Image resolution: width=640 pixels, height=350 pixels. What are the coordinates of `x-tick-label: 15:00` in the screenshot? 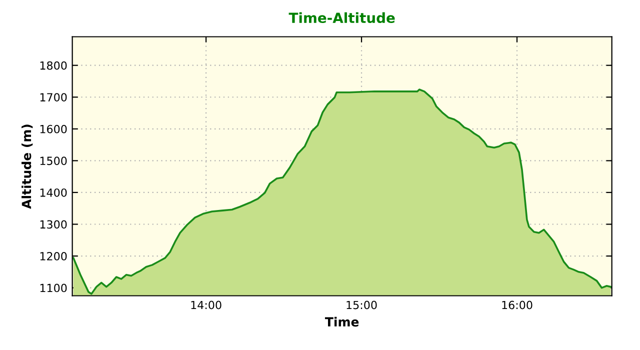 It's located at (361, 305).